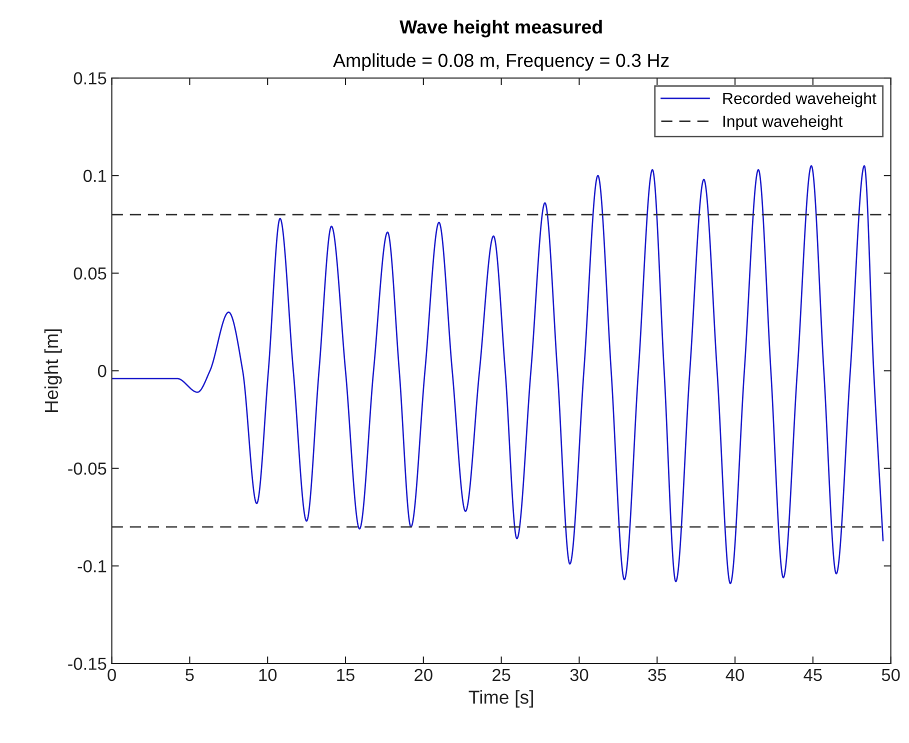 The image size is (909, 743). I want to click on legend-label: Recorded waveheight, so click(799, 100).